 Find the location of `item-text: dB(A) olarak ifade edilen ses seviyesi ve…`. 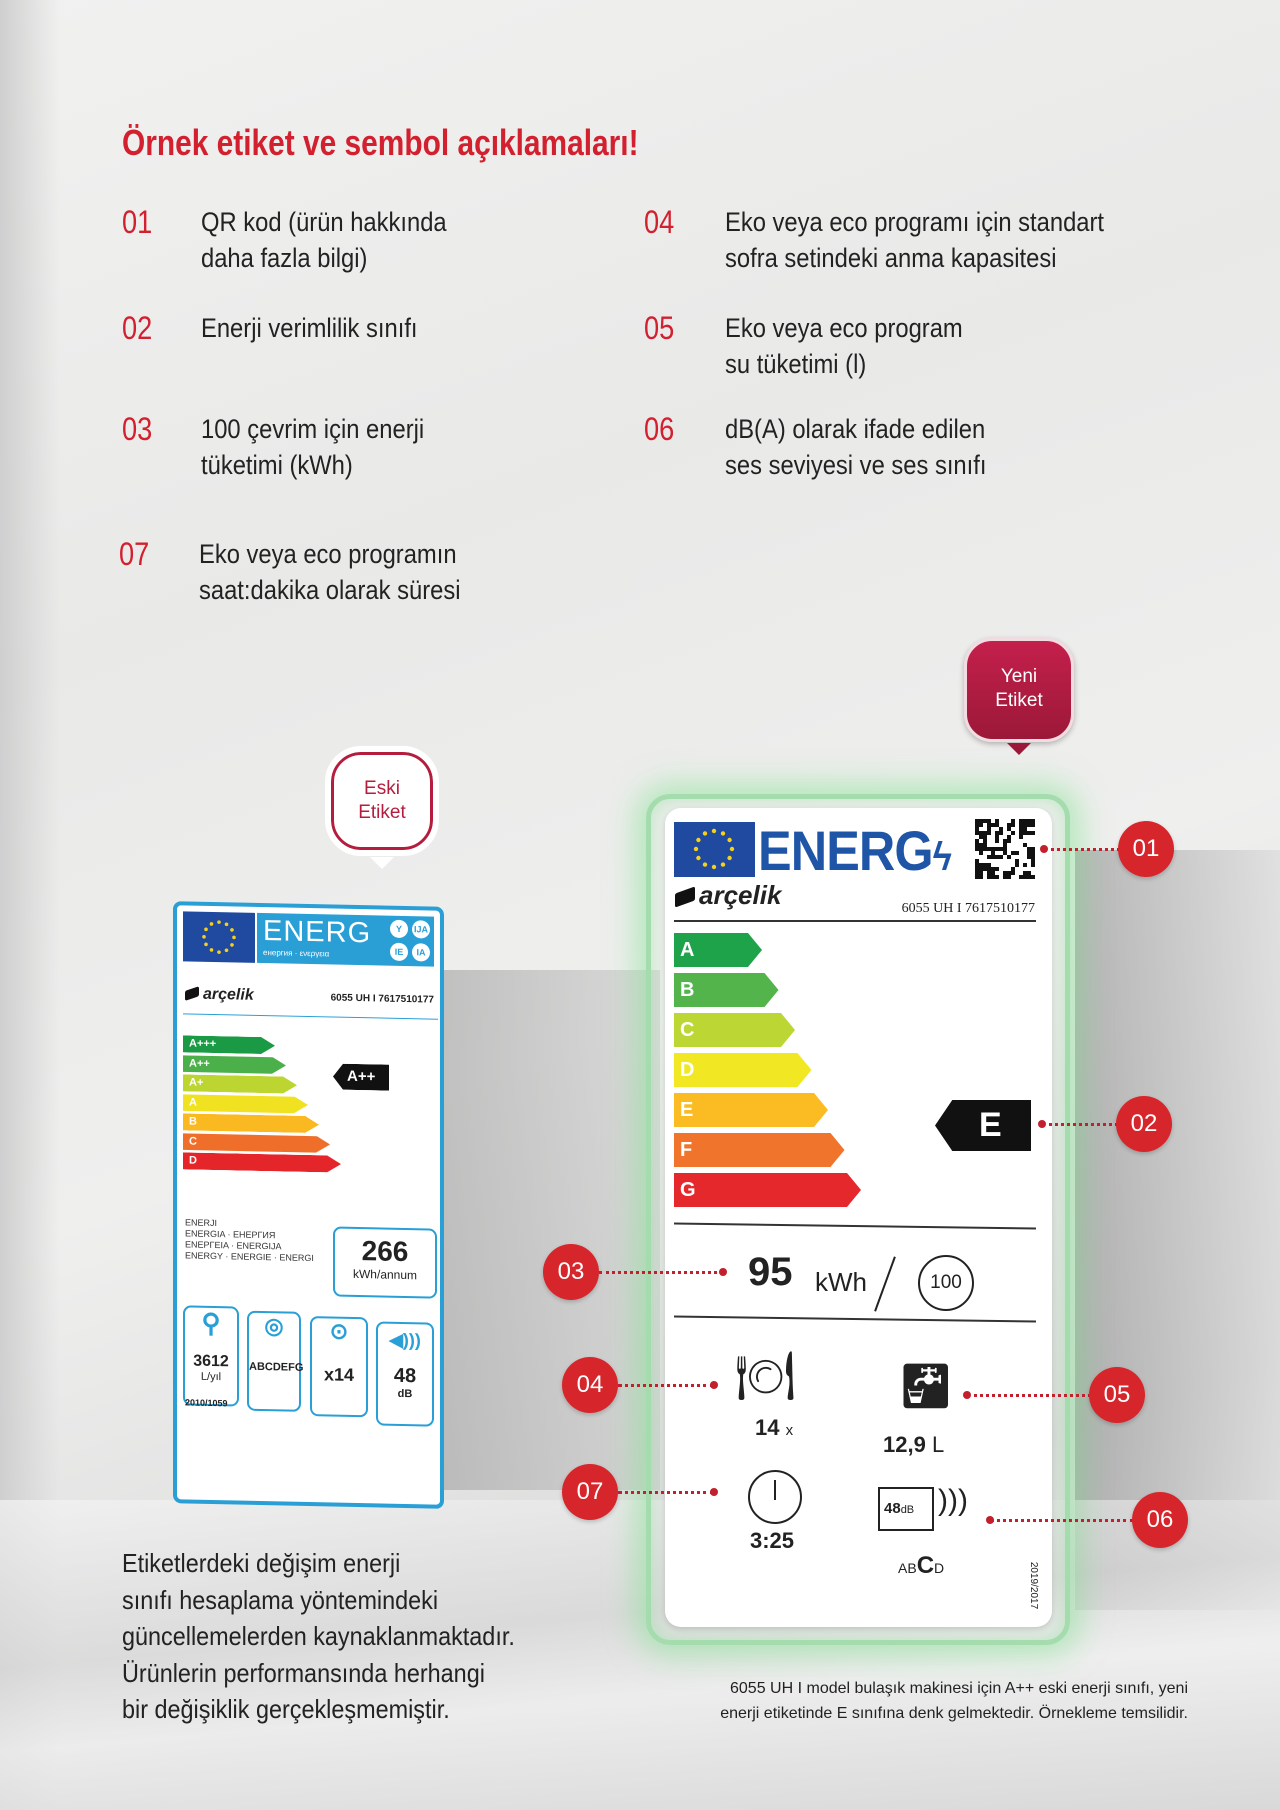

item-text: dB(A) olarak ifade edilen ses seviyesi ve… is located at coordinates (856, 447).